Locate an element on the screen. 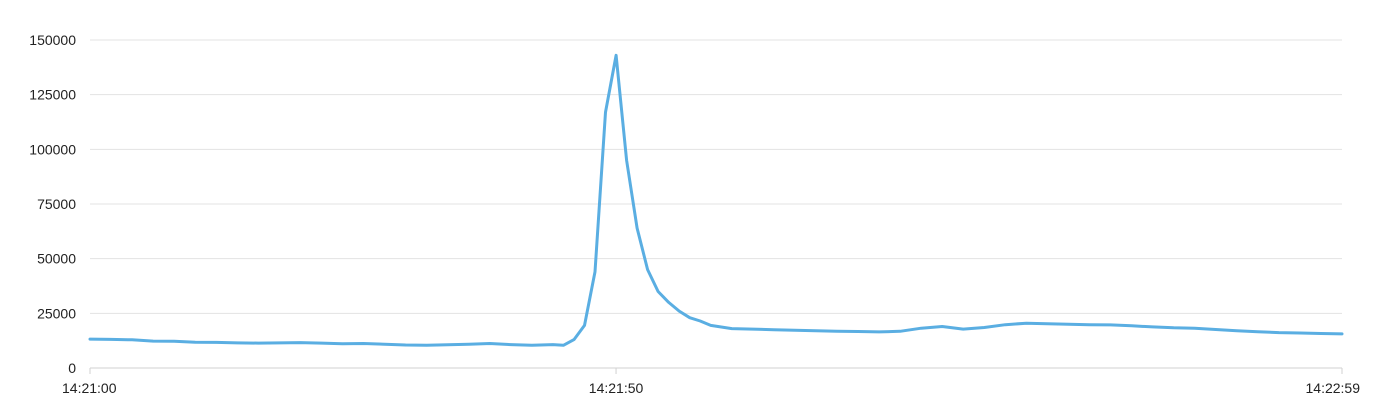  y-tick-label: 75000 is located at coordinates (56, 204).